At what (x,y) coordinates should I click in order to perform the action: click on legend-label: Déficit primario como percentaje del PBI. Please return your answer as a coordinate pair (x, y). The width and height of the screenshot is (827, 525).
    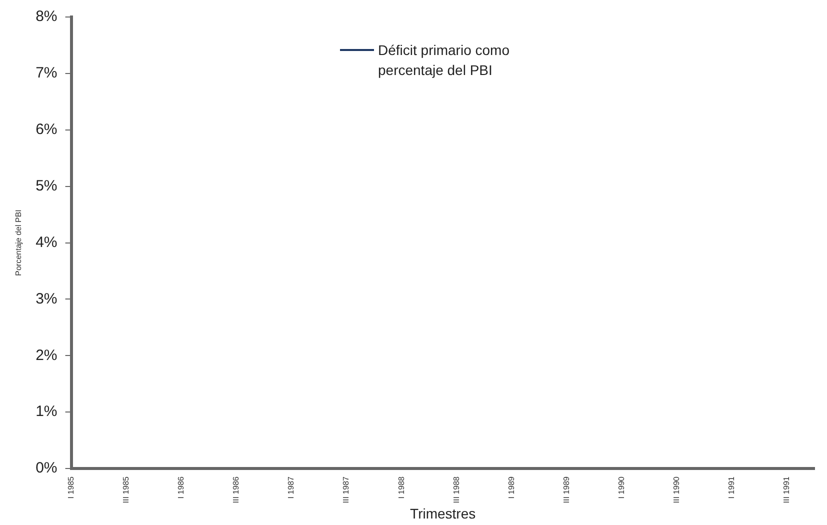
    Looking at the image, I should click on (444, 60).